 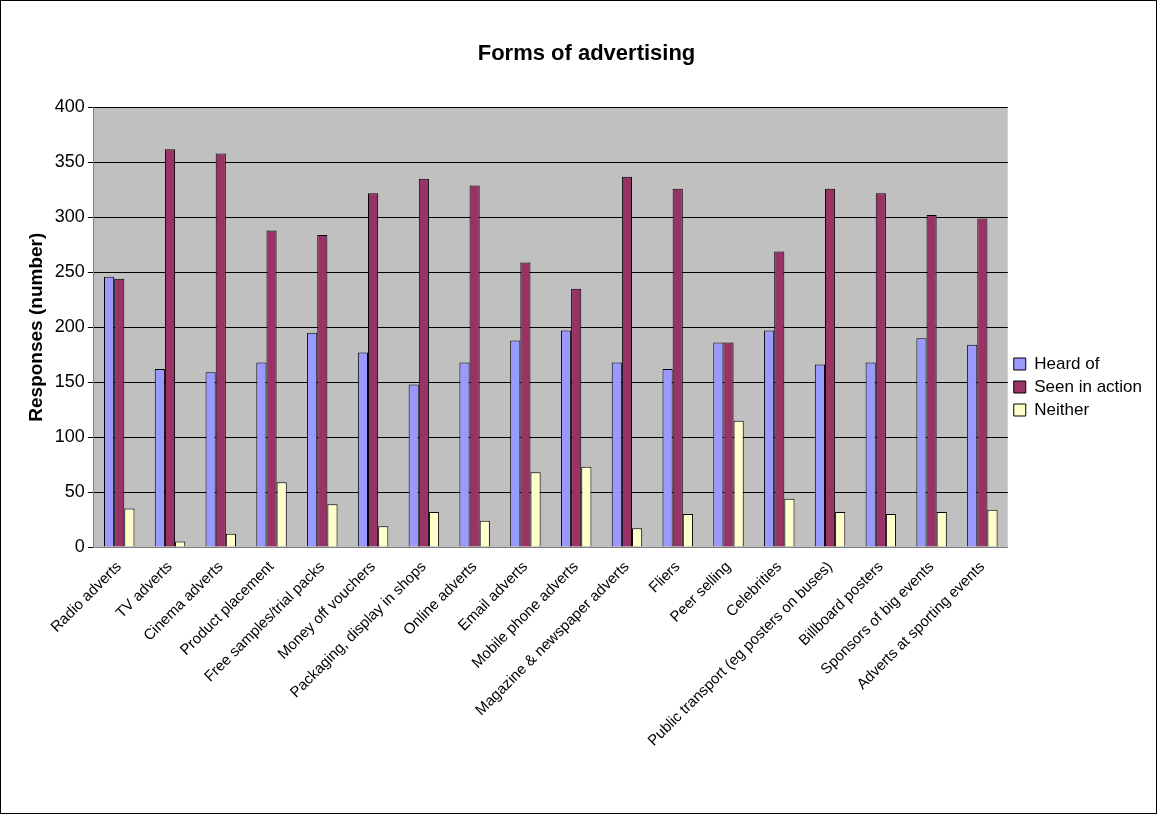 What do you see at coordinates (69, 326) in the screenshot?
I see `y-tick-label: 200` at bounding box center [69, 326].